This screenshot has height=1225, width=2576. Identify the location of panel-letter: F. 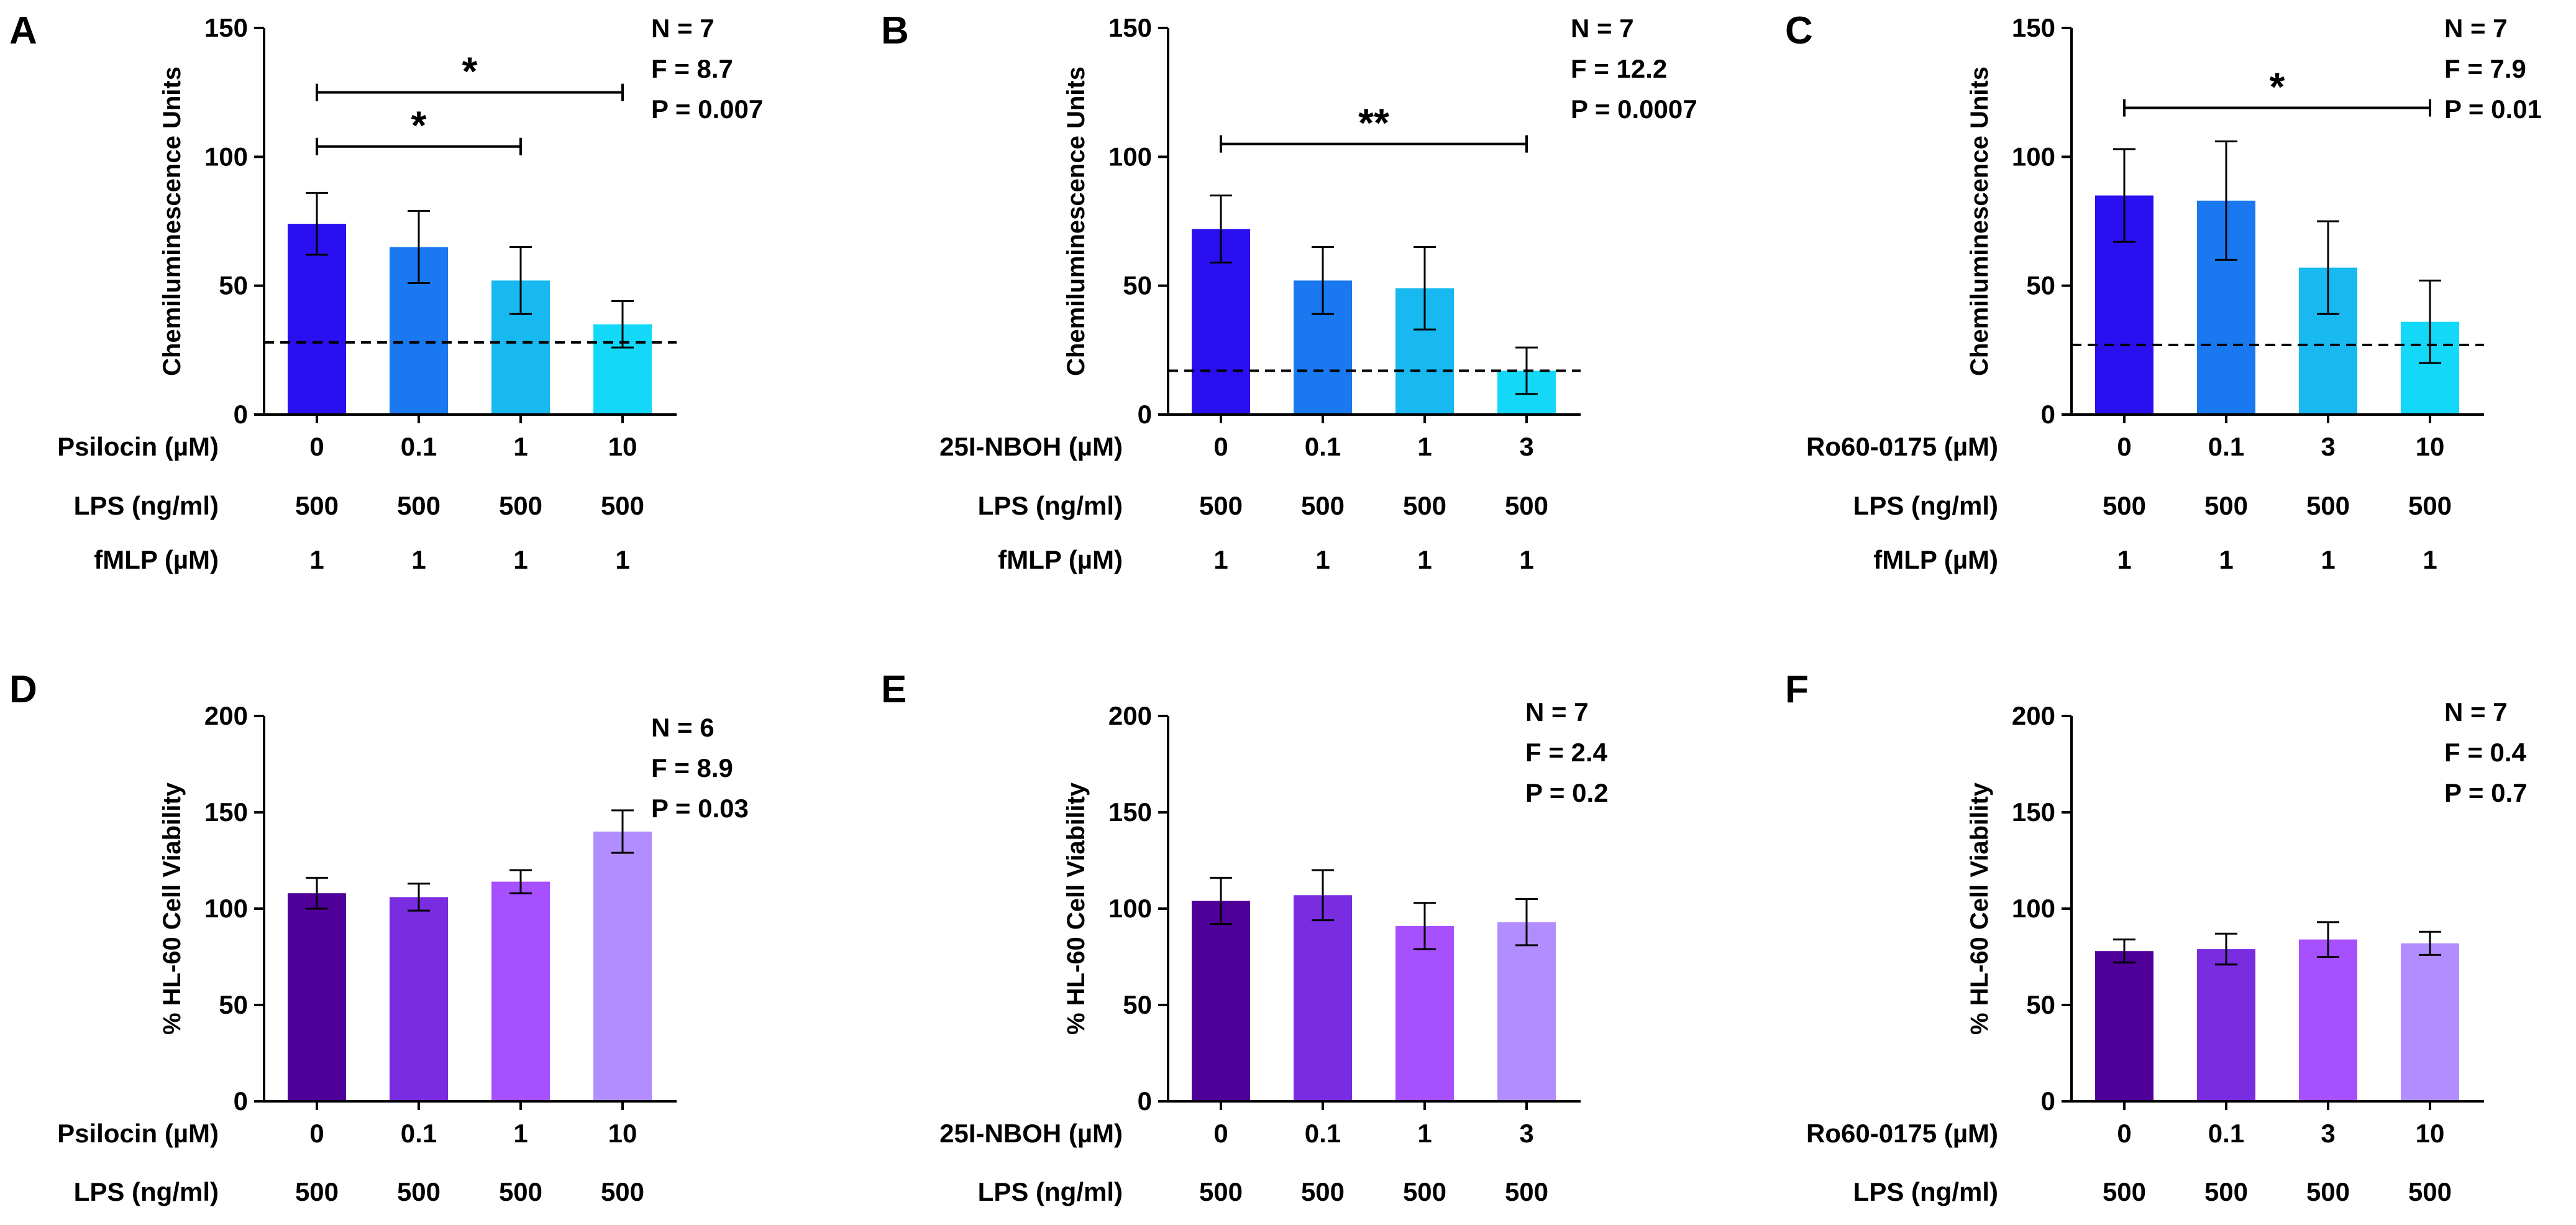
(1797, 689).